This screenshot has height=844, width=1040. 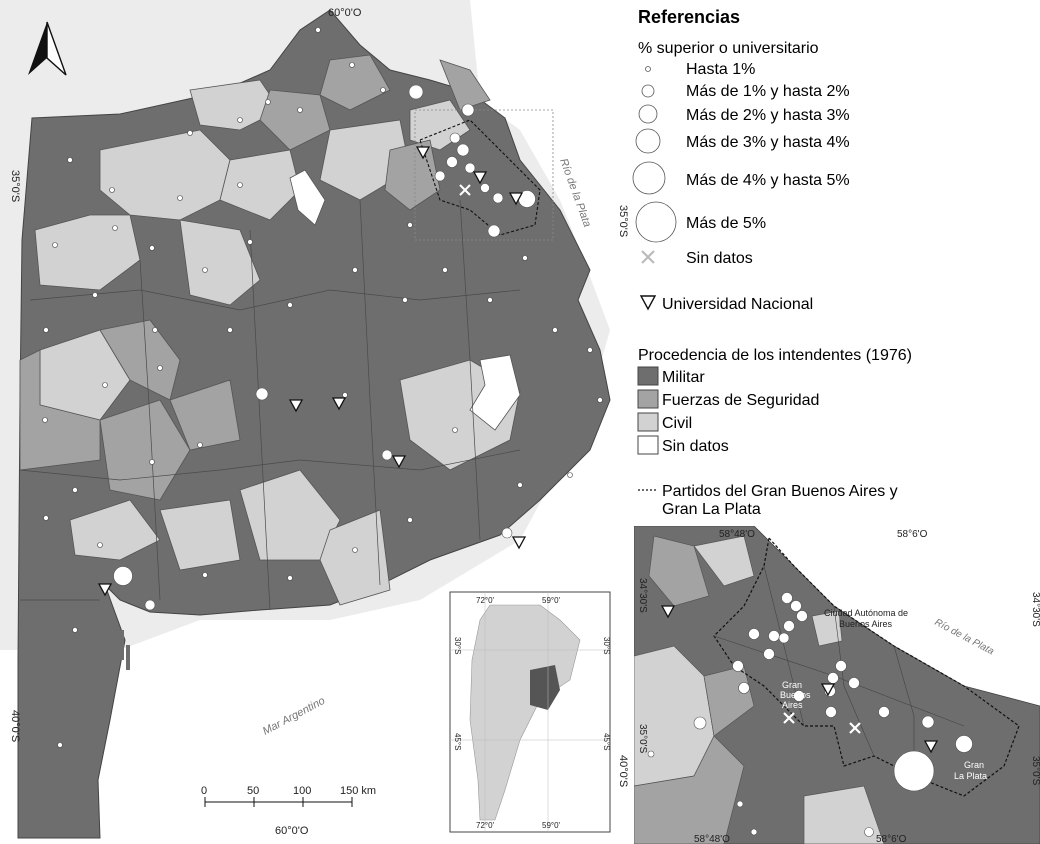 What do you see at coordinates (654, 154) in the screenshot?
I see `size-legend-symbols` at bounding box center [654, 154].